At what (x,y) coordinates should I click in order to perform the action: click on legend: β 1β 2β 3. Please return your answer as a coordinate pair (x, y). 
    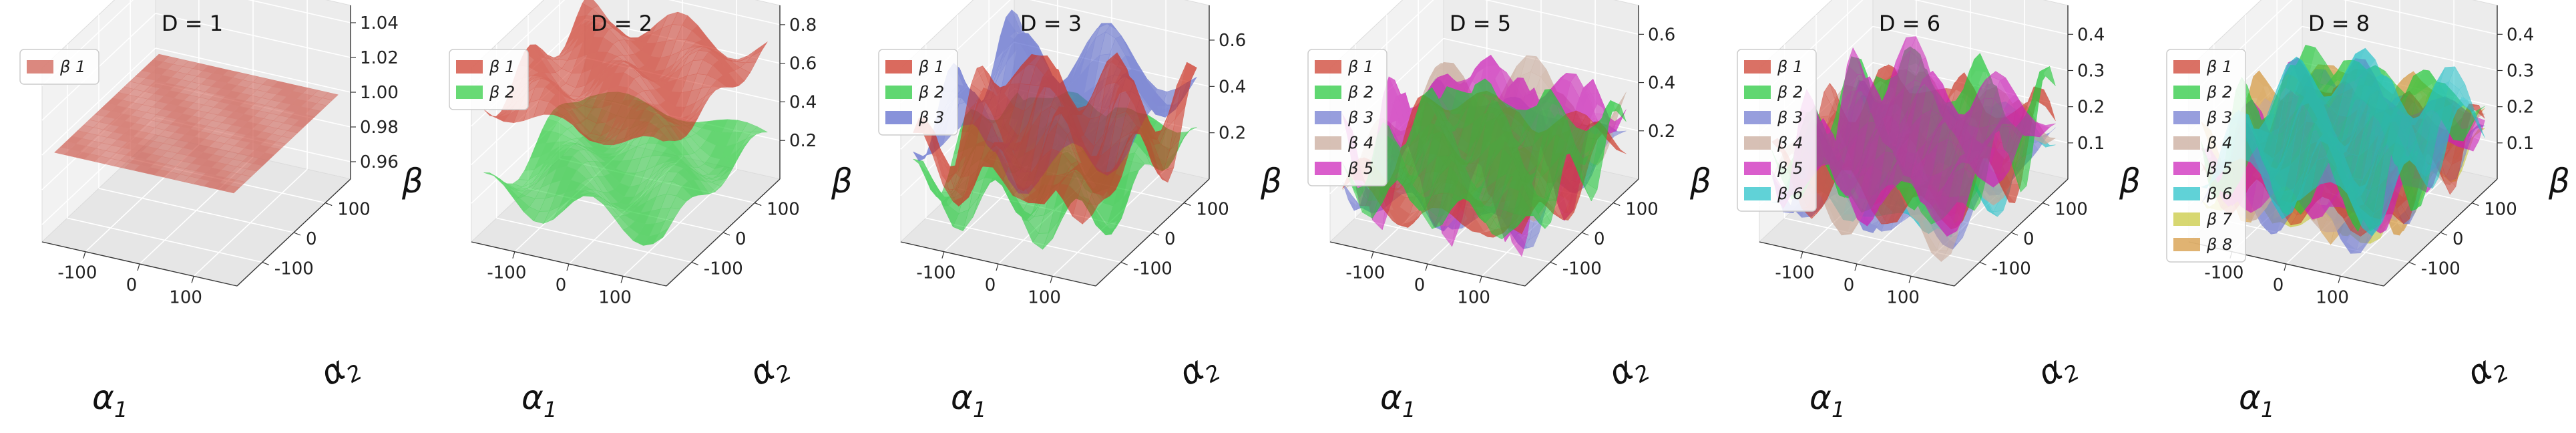
    Looking at the image, I should click on (918, 92).